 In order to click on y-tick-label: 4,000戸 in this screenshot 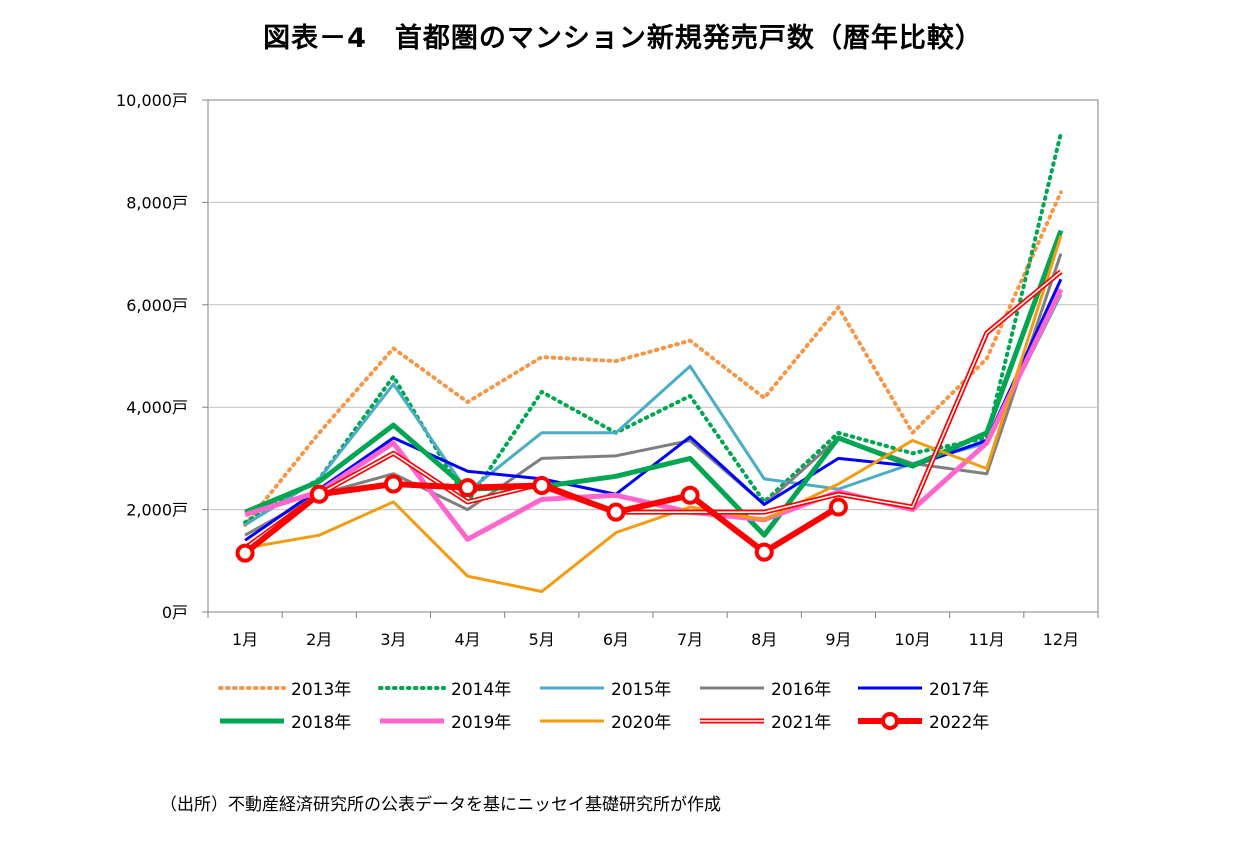, I will do `click(157, 407)`.